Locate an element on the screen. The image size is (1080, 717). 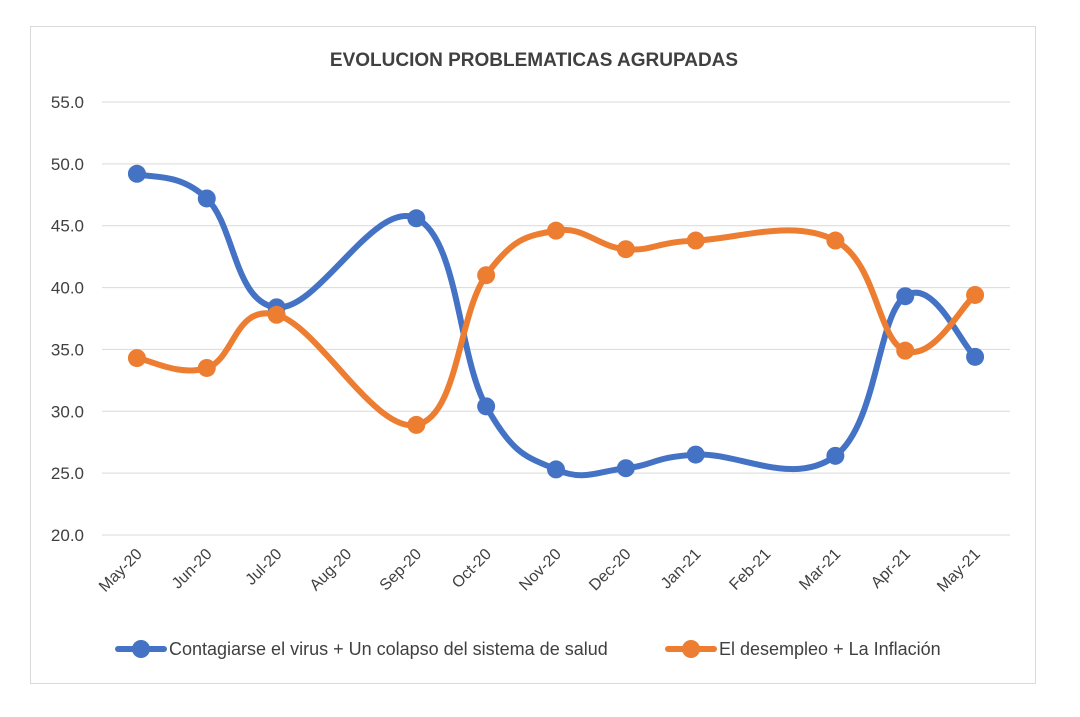
x-tick-label: Mar-21 is located at coordinates (820, 570).